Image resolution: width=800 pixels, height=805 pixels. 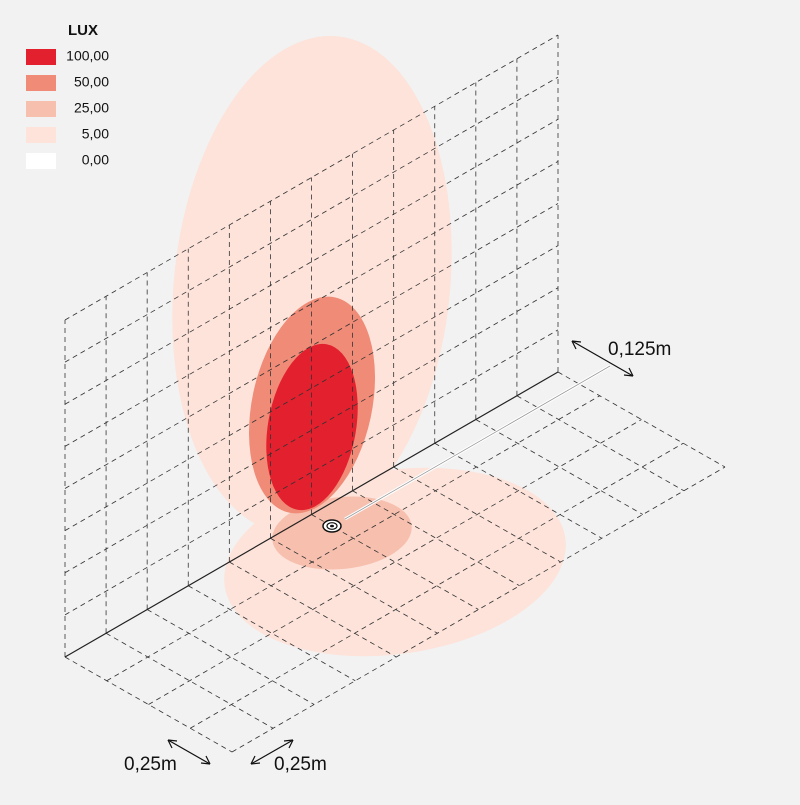 I want to click on legend-label: 0,00, so click(x=95, y=160).